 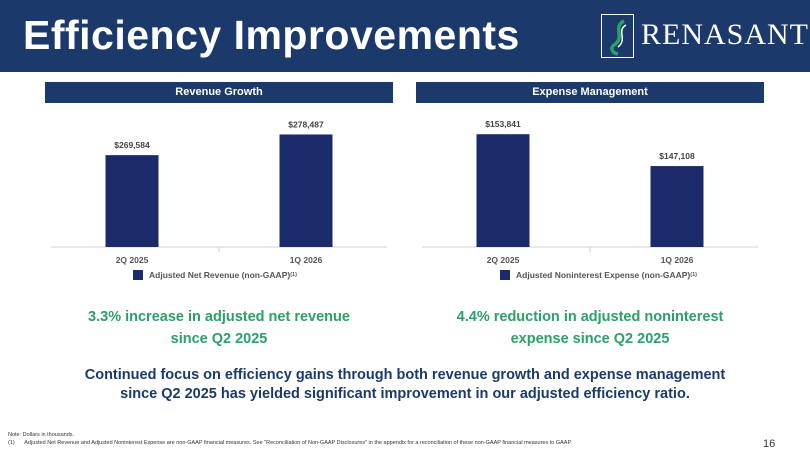 I want to click on logo-wordmark: RENASANT, so click(x=725, y=34).